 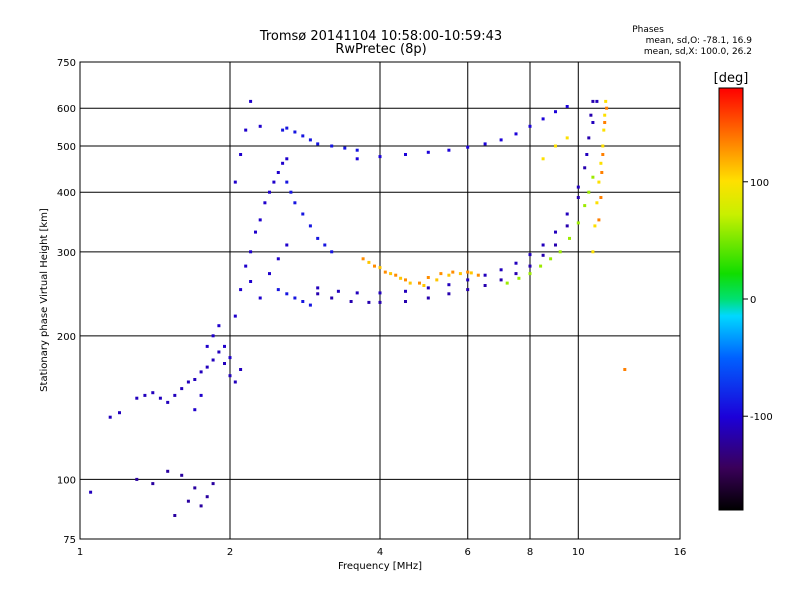 I want to click on y-tick-label: 300, so click(x=66, y=253).